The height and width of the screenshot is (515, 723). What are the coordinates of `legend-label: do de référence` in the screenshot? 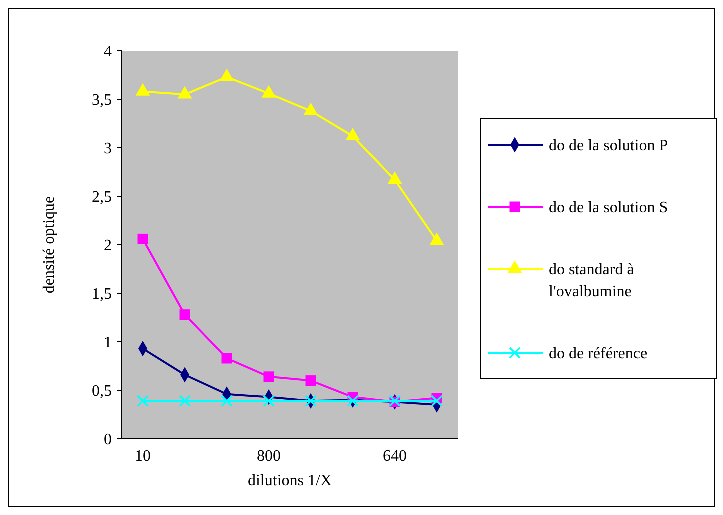 It's located at (598, 354).